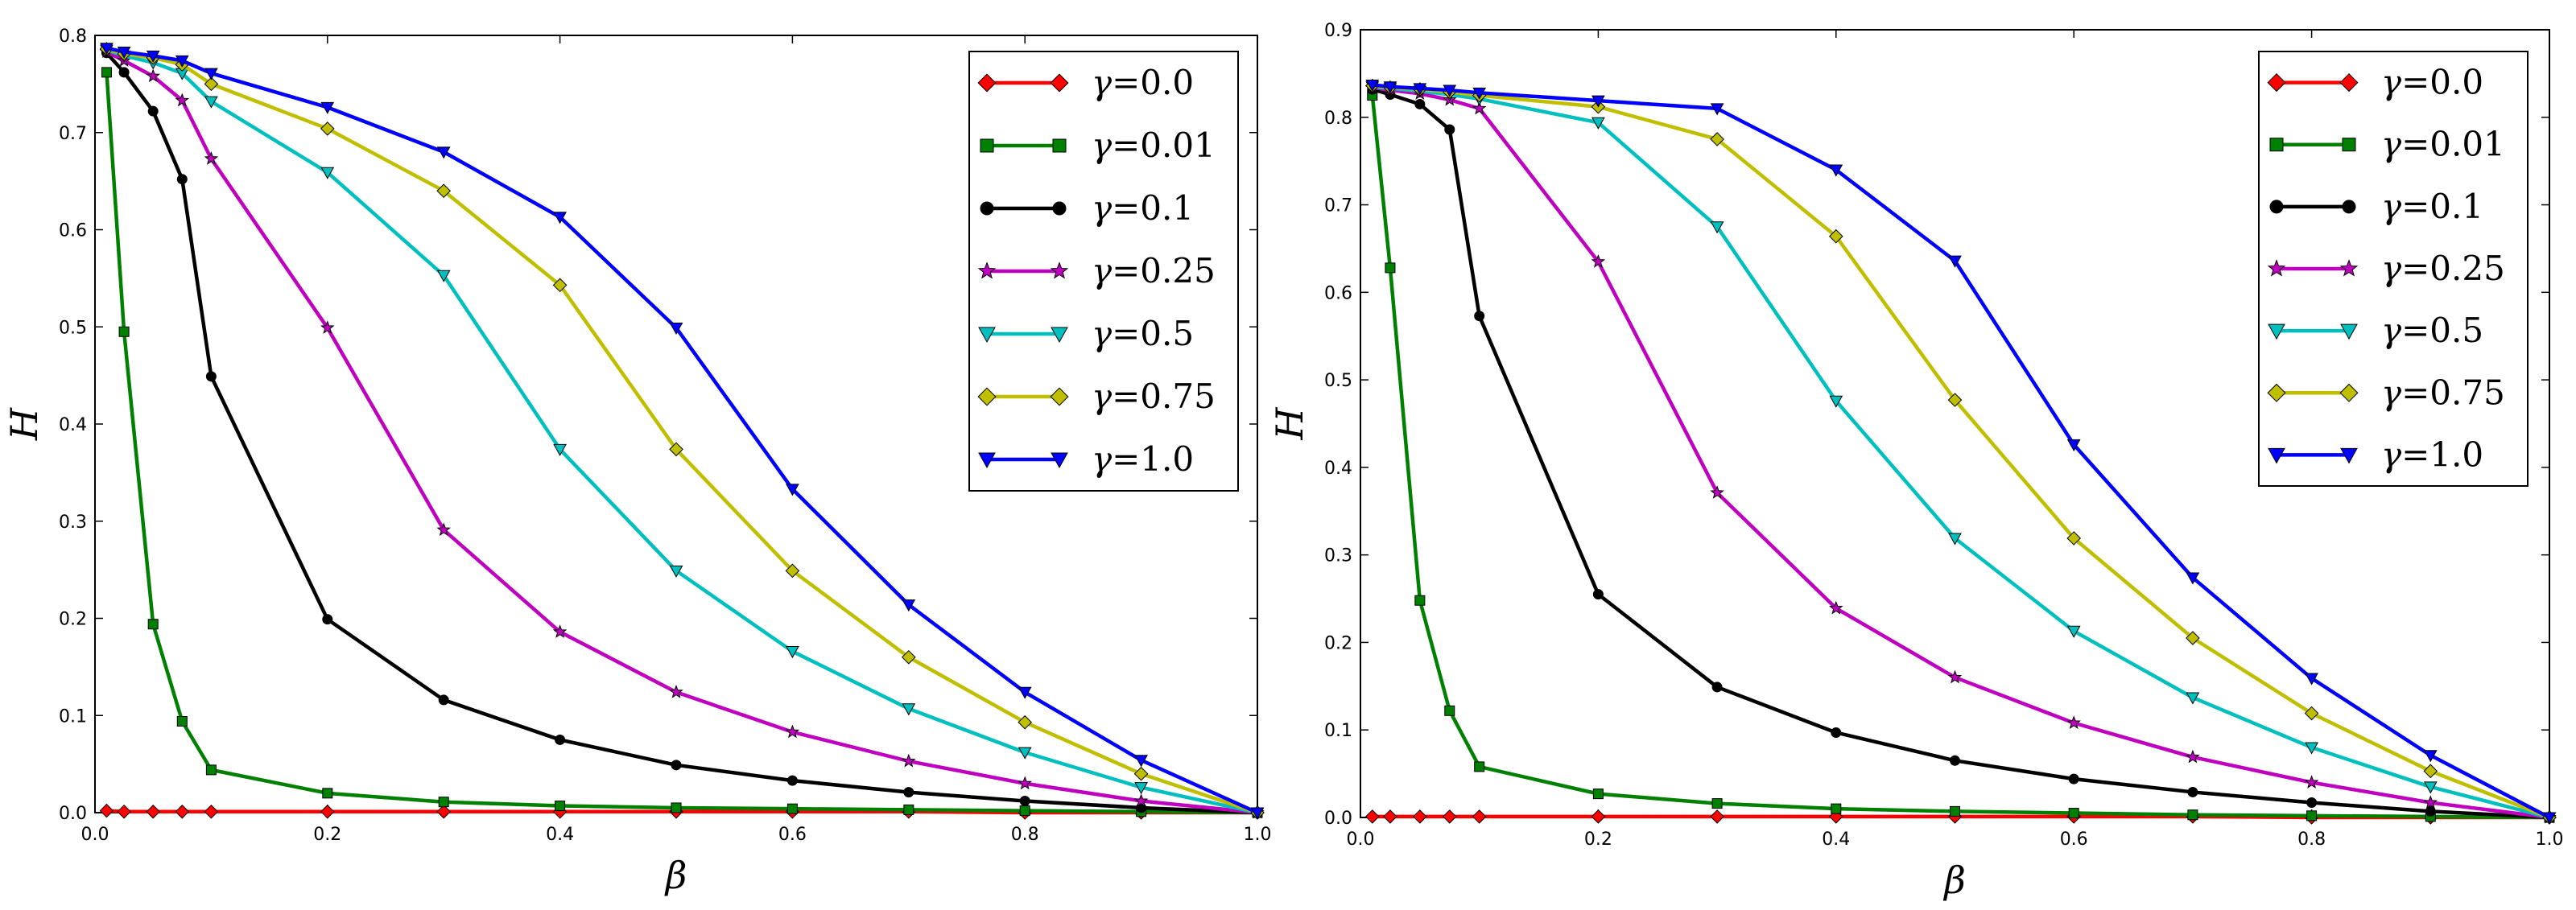  Describe the element at coordinates (1164, 270) in the screenshot. I see `legend-gamma-value: =0.25` at that location.